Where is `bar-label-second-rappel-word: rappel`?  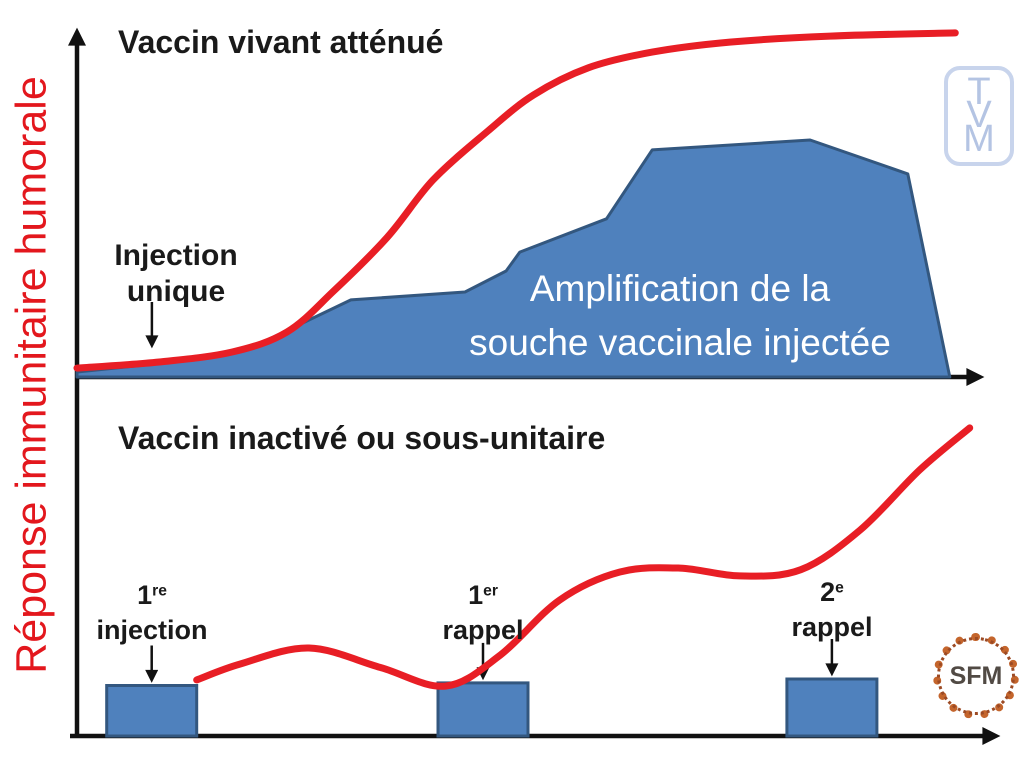 bar-label-second-rappel-word: rappel is located at coordinates (832, 627).